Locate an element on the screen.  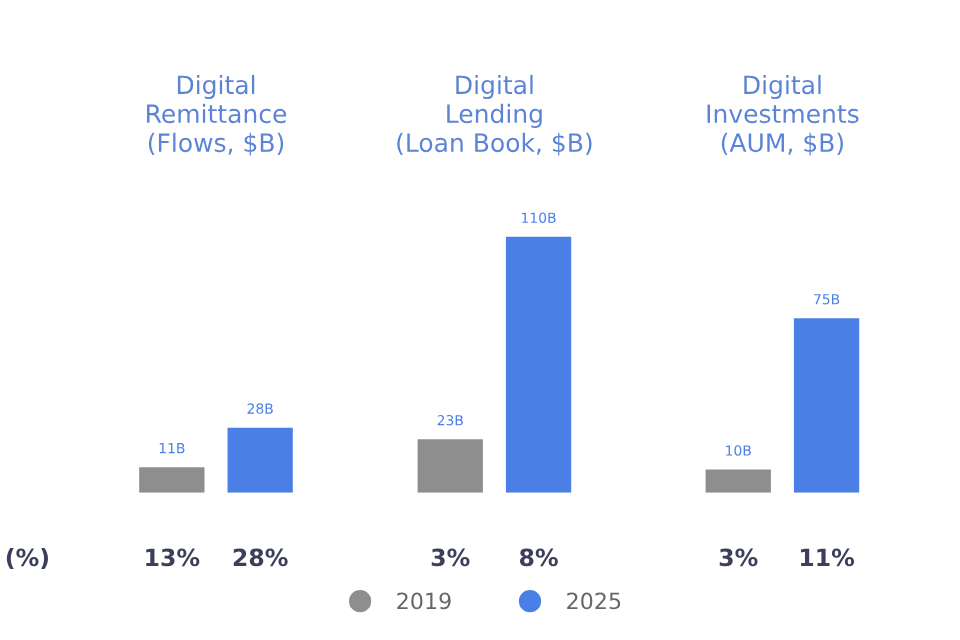
text: 28% is located at coordinates (260, 557).